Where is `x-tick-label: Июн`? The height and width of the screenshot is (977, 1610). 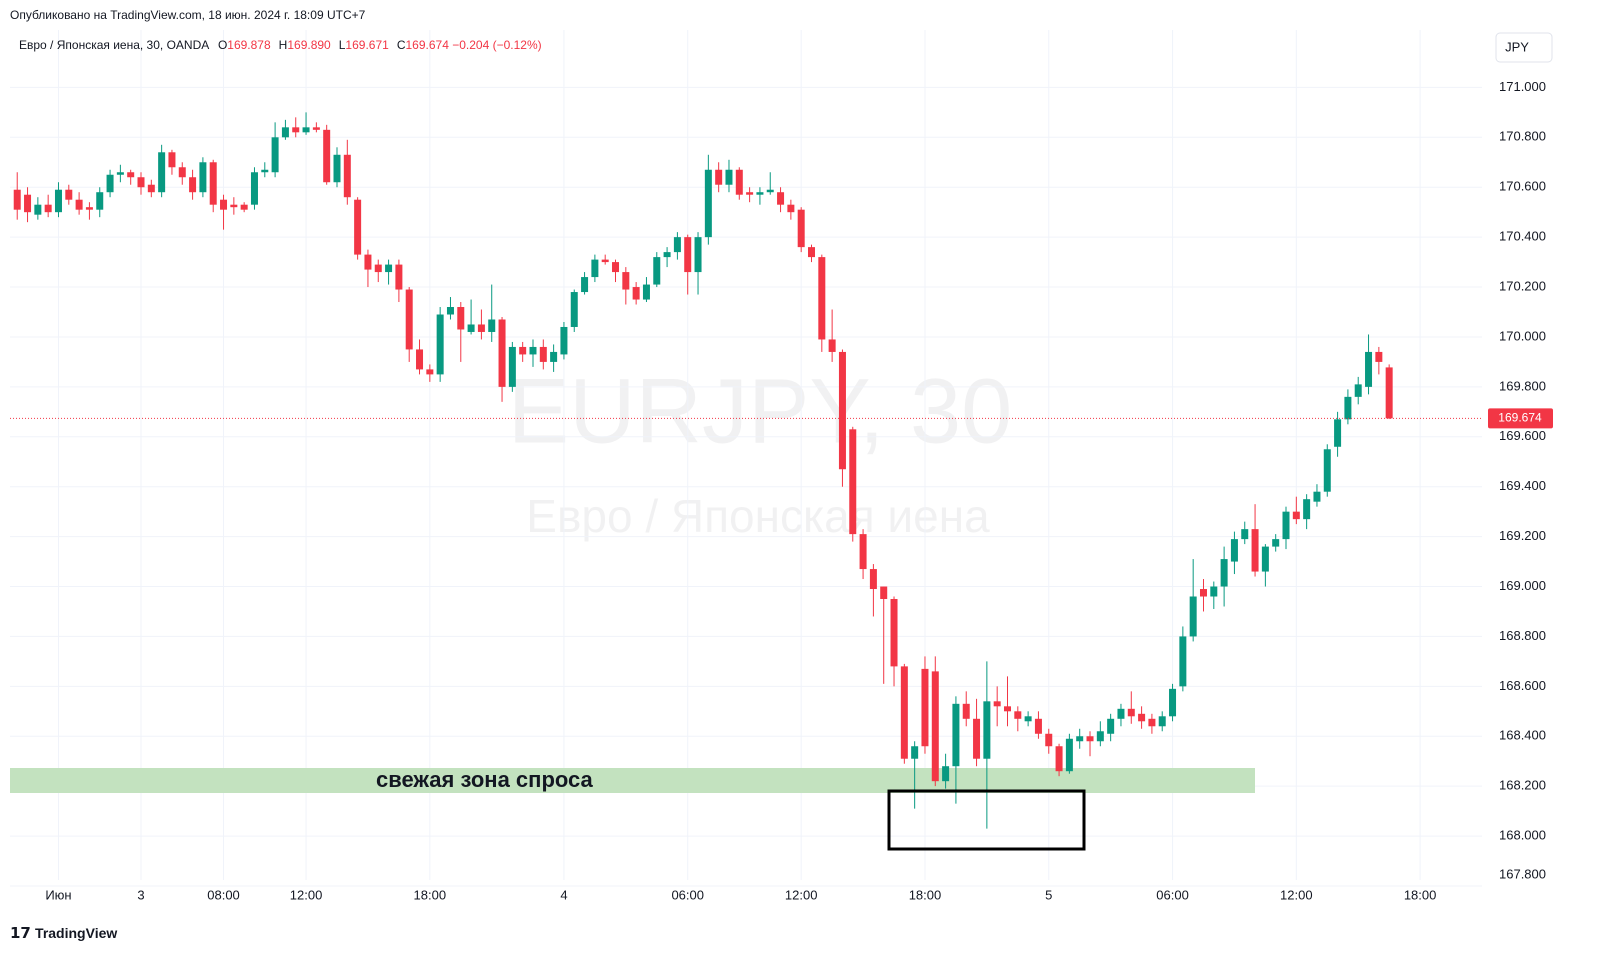
x-tick-label: Июн is located at coordinates (58, 894).